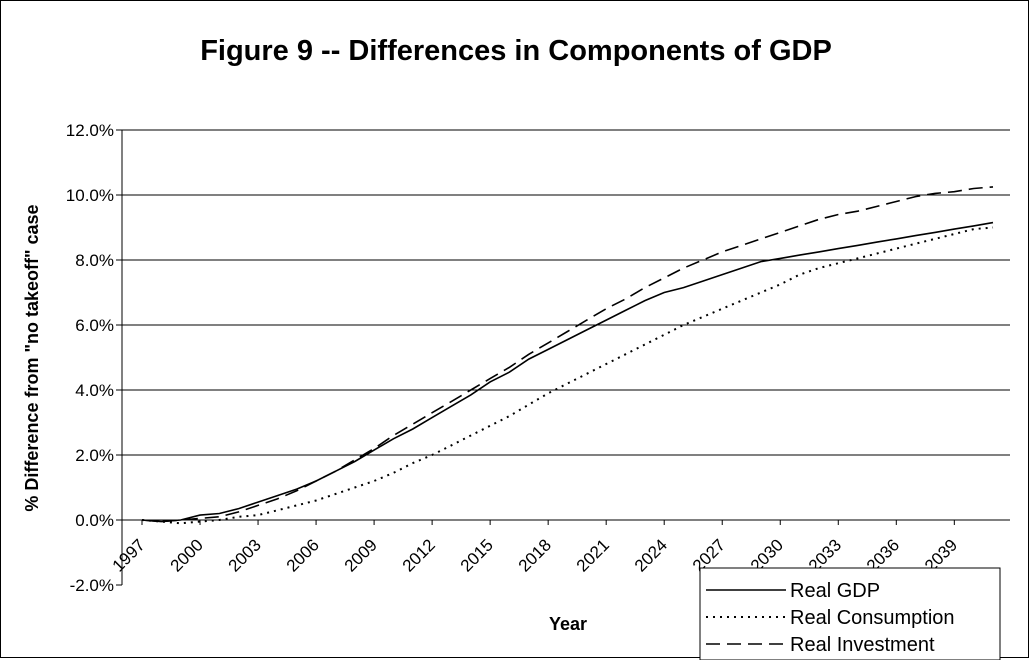  Describe the element at coordinates (94, 358) in the screenshot. I see `y-axis-ticks: -2.0% 0.0% 2.0% 4.0% 6.0% 8.0% 10.0% 12.0%` at that location.